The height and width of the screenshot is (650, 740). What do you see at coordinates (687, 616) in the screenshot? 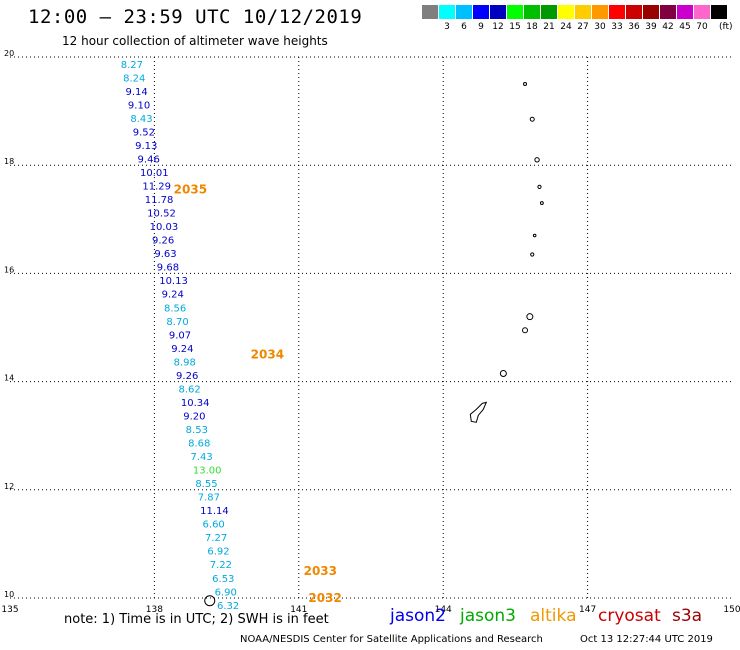
I see `satellite-legend-entry: s3a` at bounding box center [687, 616].